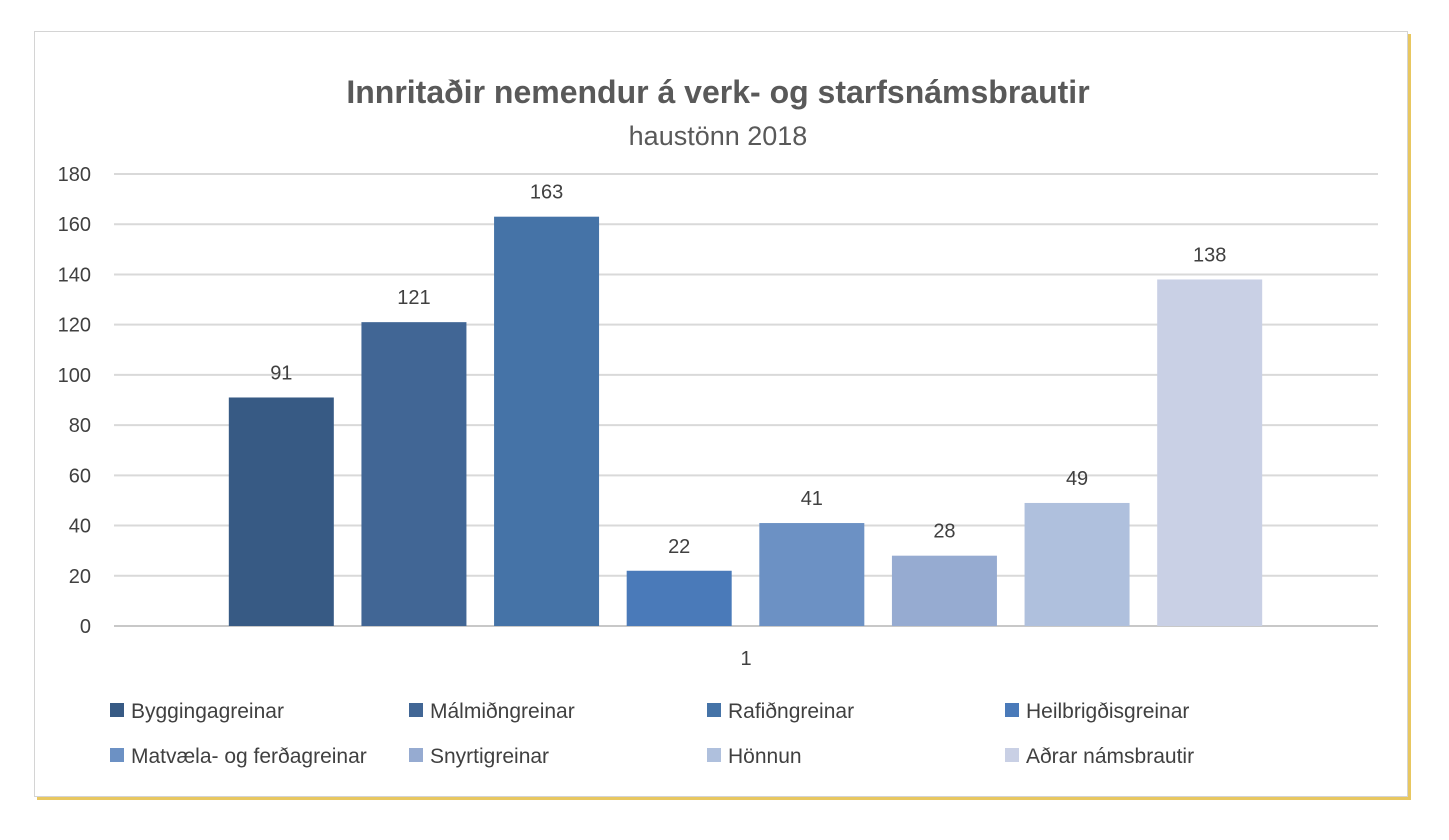 The width and height of the screenshot is (1449, 840). Describe the element at coordinates (1107, 711) in the screenshot. I see `legend-label: Heilbrigðisgreinar` at that location.